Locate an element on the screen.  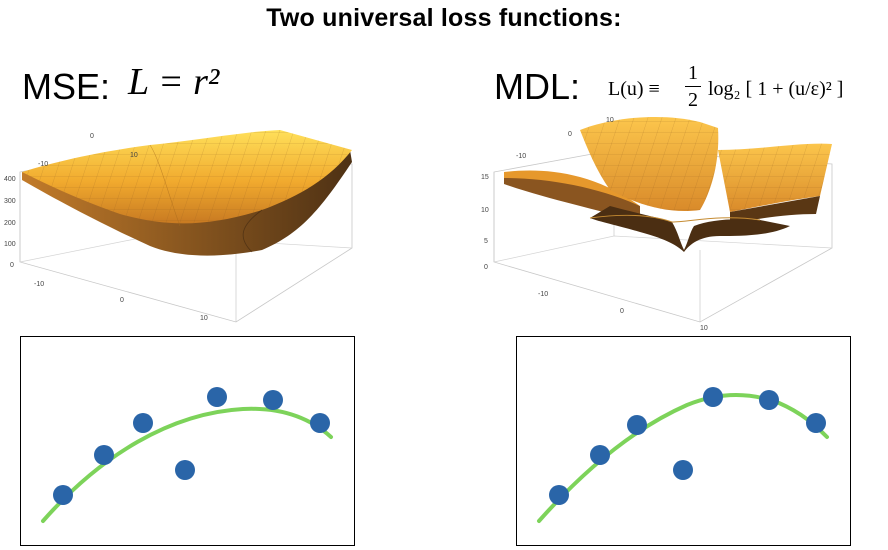
mse-z-tick-0: 0 is located at coordinates (12, 265).